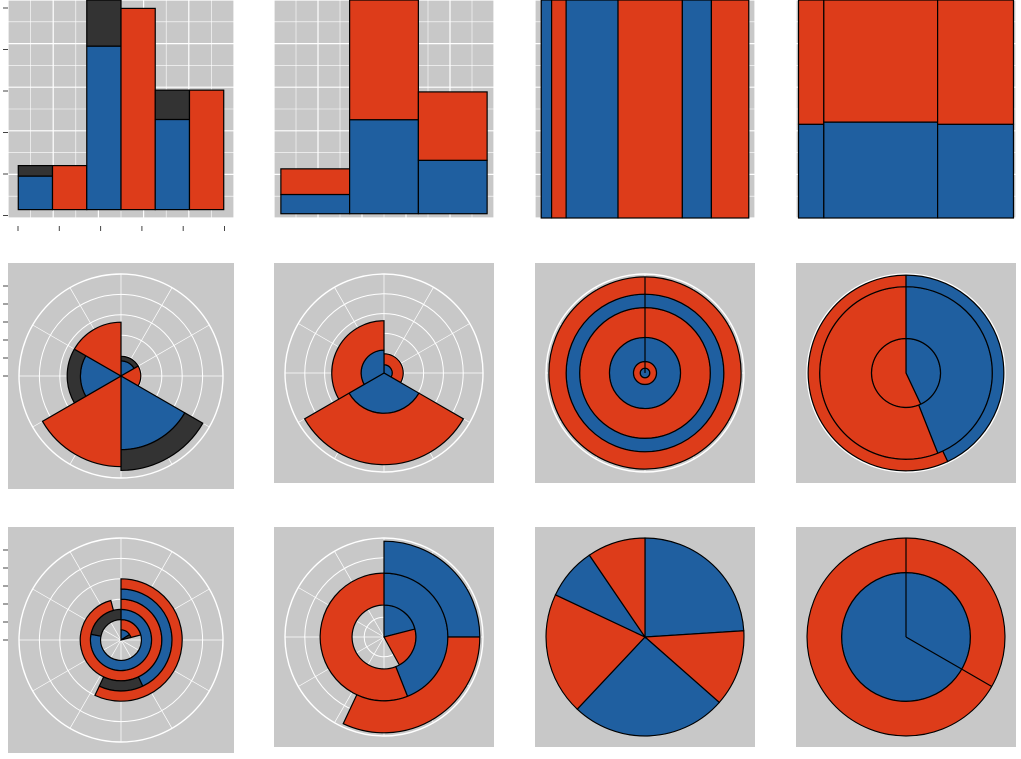  I want to click on spiral-stack, so click(384, 637).